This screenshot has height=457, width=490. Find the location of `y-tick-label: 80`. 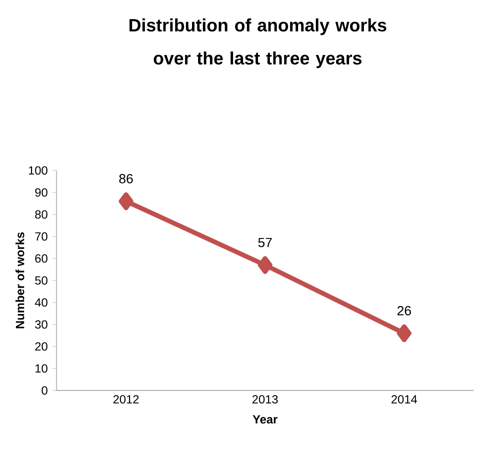

y-tick-label: 80 is located at coordinates (41, 214).